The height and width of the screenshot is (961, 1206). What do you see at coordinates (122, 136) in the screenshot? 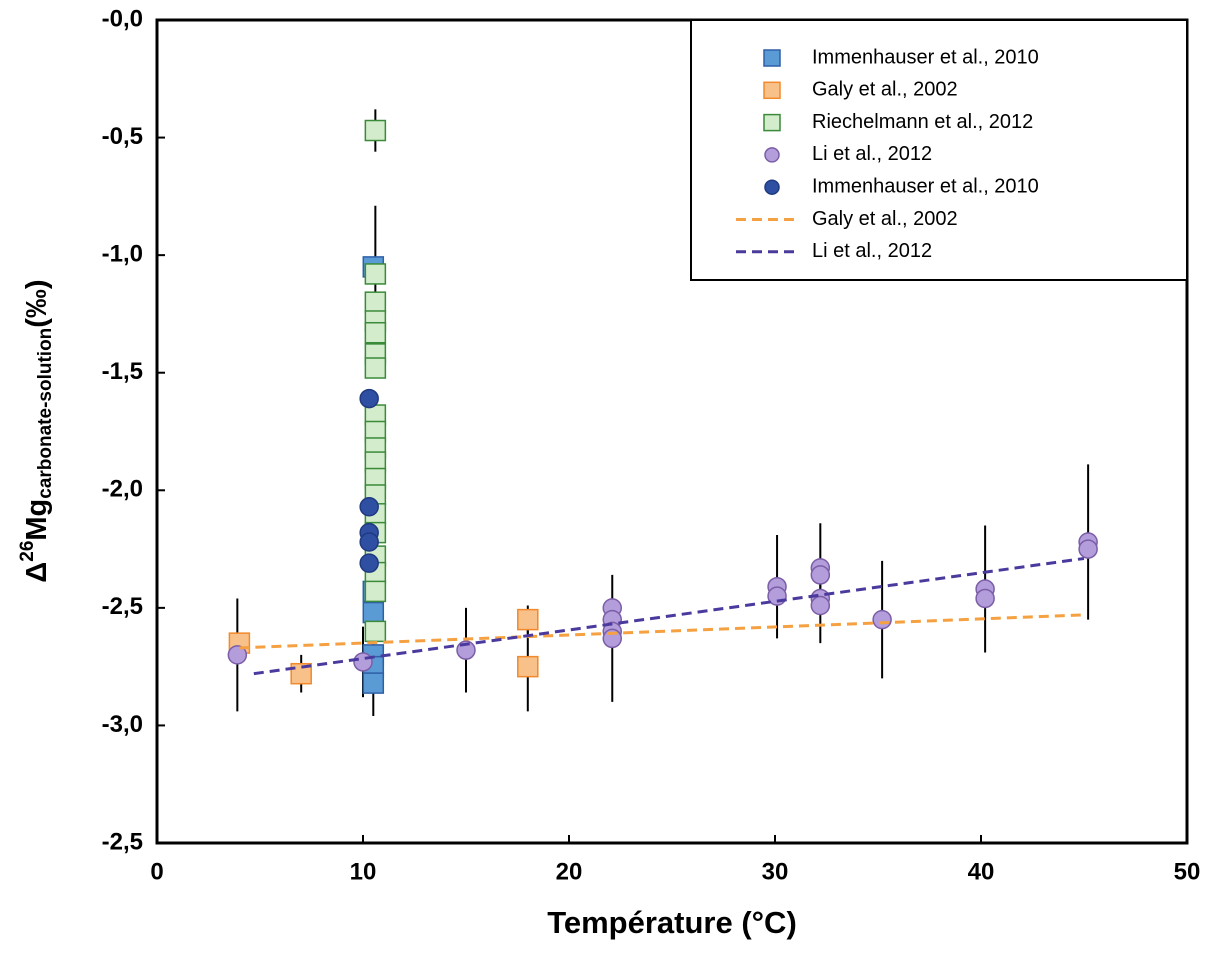
I see `y-tick-label: -0,5` at bounding box center [122, 136].